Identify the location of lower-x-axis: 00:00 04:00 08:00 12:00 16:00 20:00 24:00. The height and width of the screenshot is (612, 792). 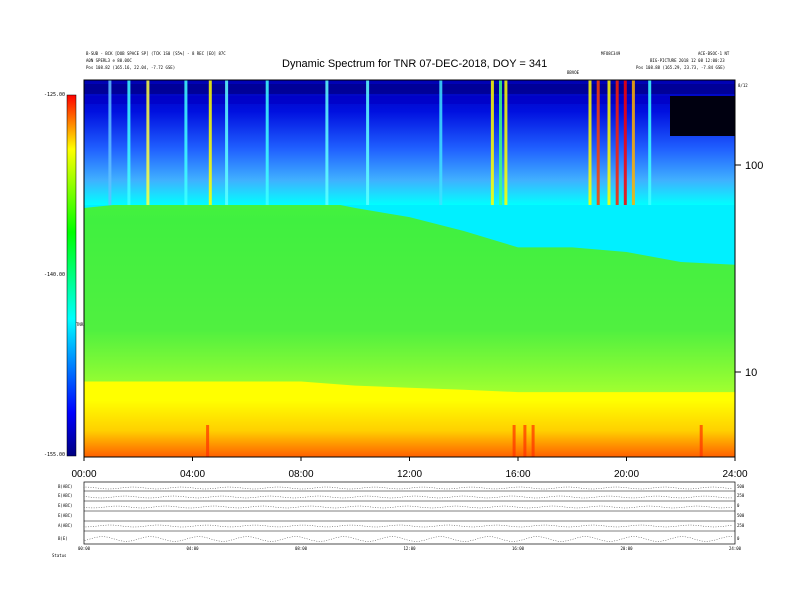
(410, 548).